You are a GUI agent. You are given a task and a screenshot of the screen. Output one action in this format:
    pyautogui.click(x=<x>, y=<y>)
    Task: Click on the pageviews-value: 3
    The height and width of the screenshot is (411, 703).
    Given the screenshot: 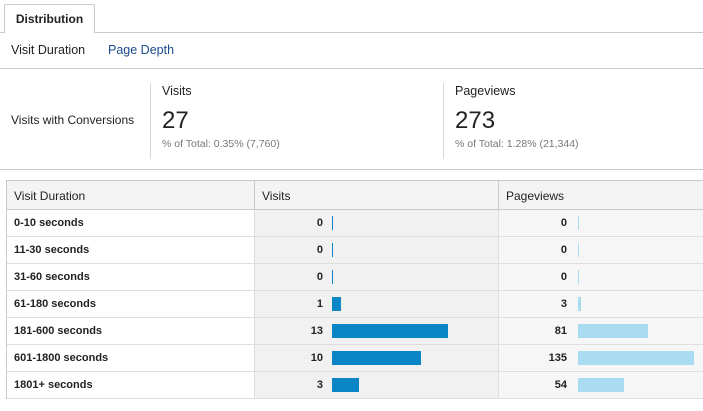 What is the action you would take?
    pyautogui.click(x=563, y=304)
    